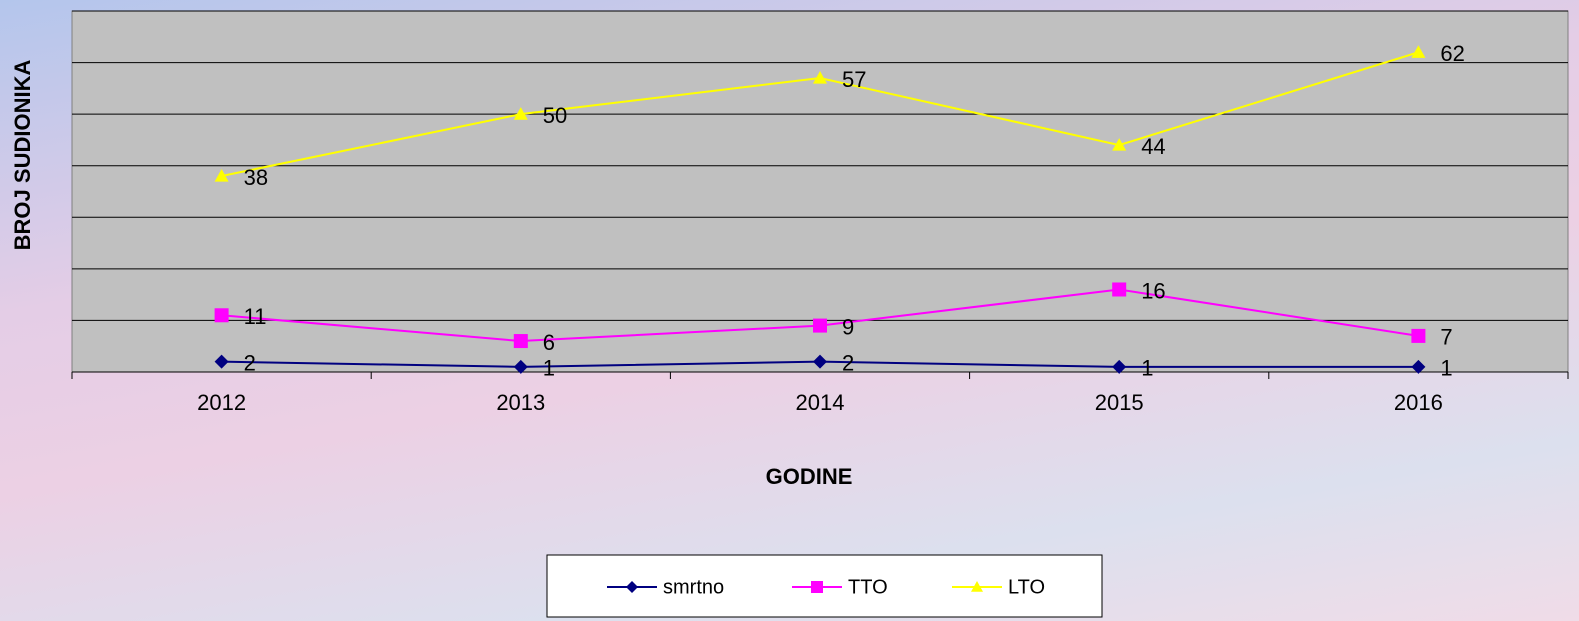  I want to click on x-tick-label: 2015, so click(1119, 402).